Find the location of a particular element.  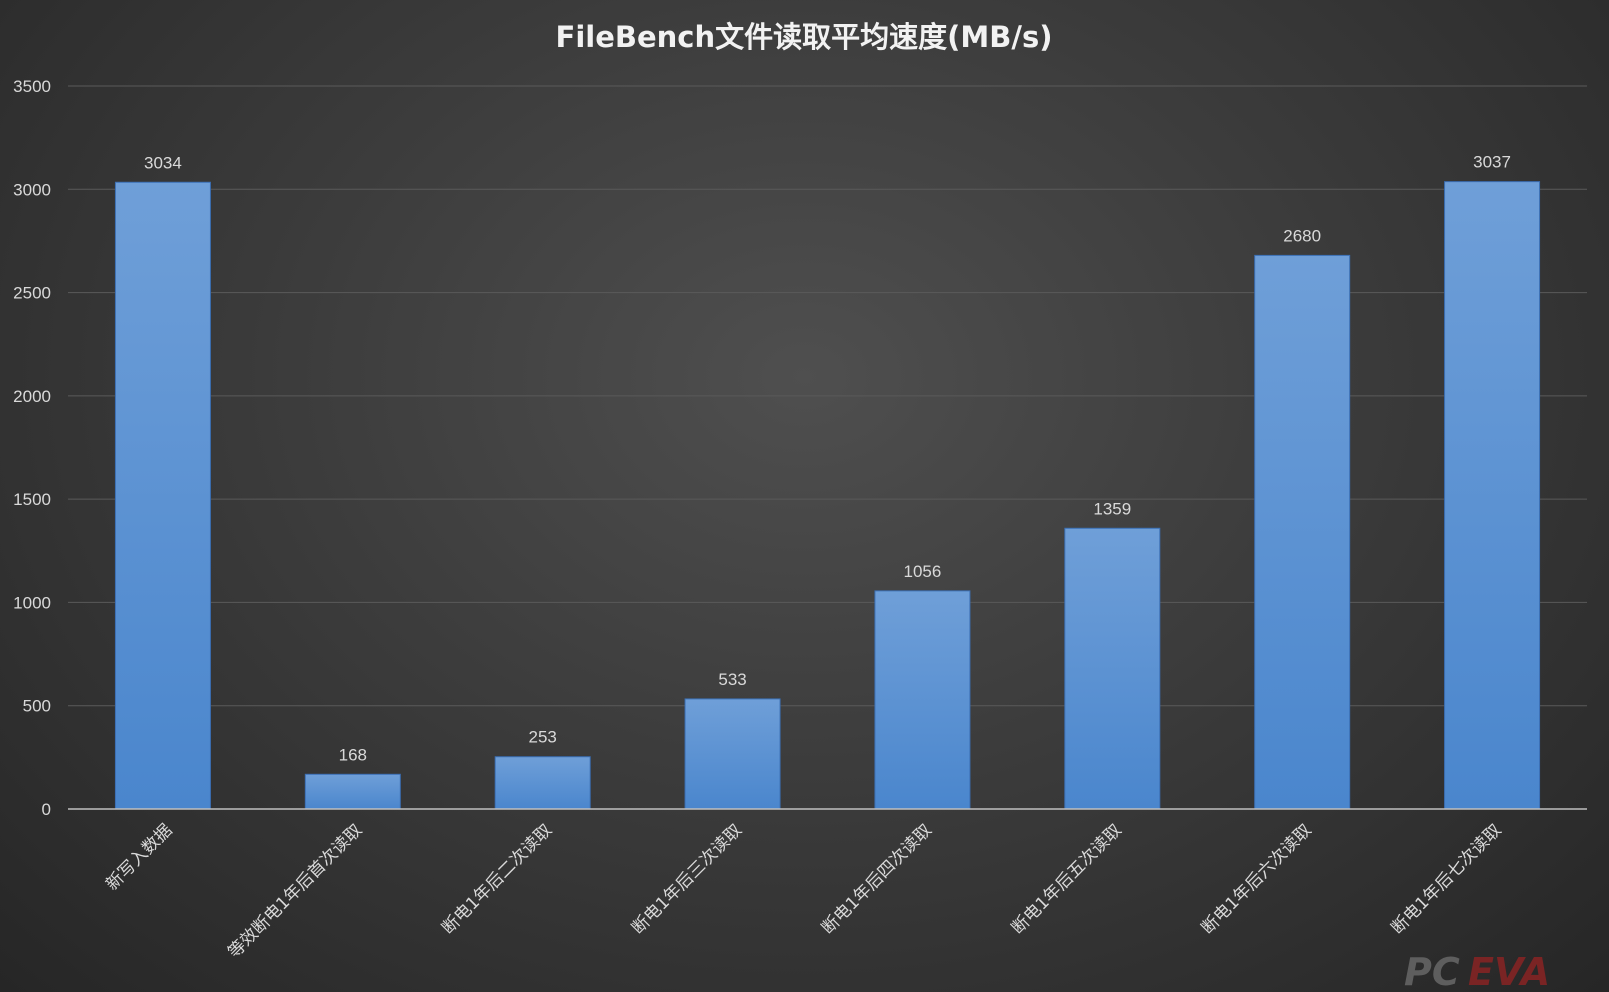

watermark-eva-text: EVA is located at coordinates (1509, 971).